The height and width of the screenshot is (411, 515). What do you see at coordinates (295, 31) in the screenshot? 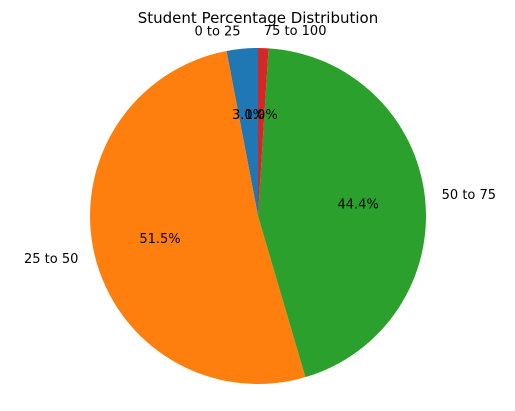
I see `category-label: 75 to 100` at bounding box center [295, 31].